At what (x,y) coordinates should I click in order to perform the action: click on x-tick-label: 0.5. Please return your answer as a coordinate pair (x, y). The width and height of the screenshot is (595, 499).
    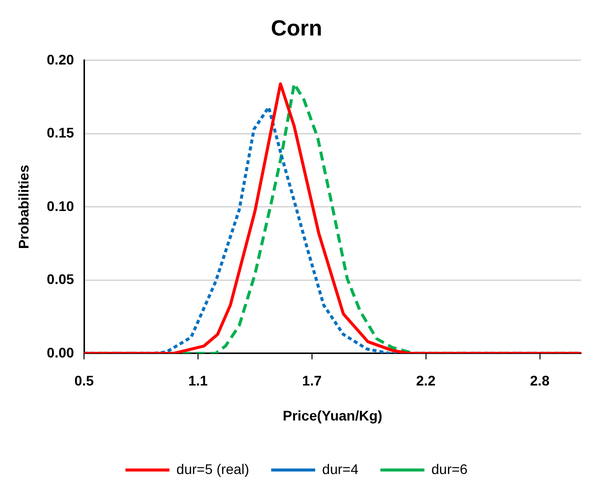
    Looking at the image, I should click on (84, 380).